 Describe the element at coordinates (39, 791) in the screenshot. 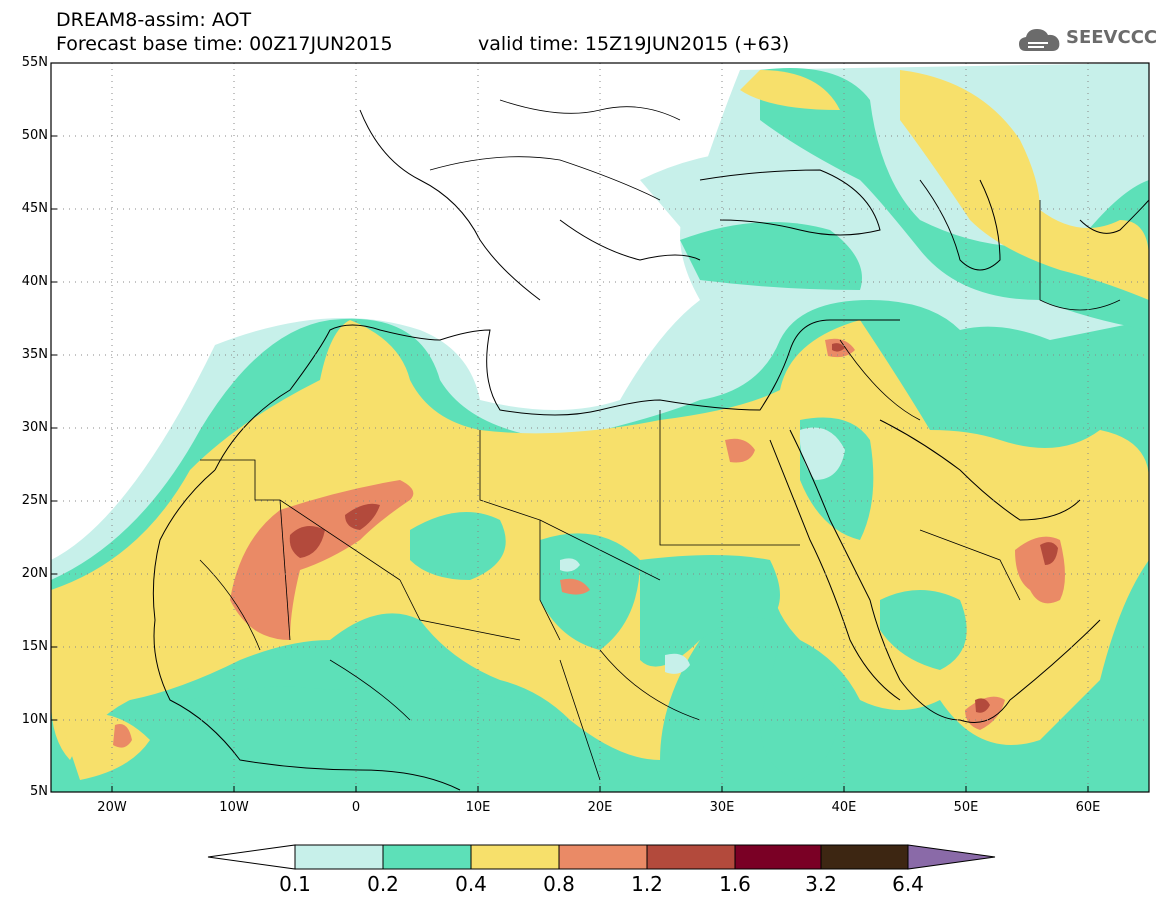

I see `lat-label: 5N` at that location.